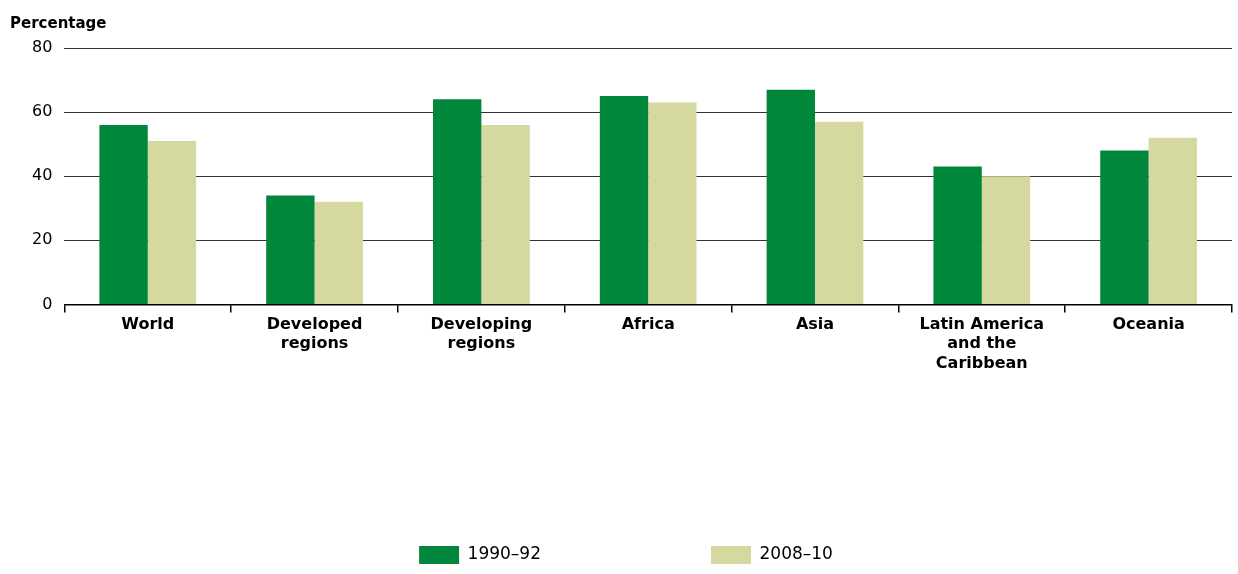  I want to click on y-tick-label: 0, so click(47, 303).